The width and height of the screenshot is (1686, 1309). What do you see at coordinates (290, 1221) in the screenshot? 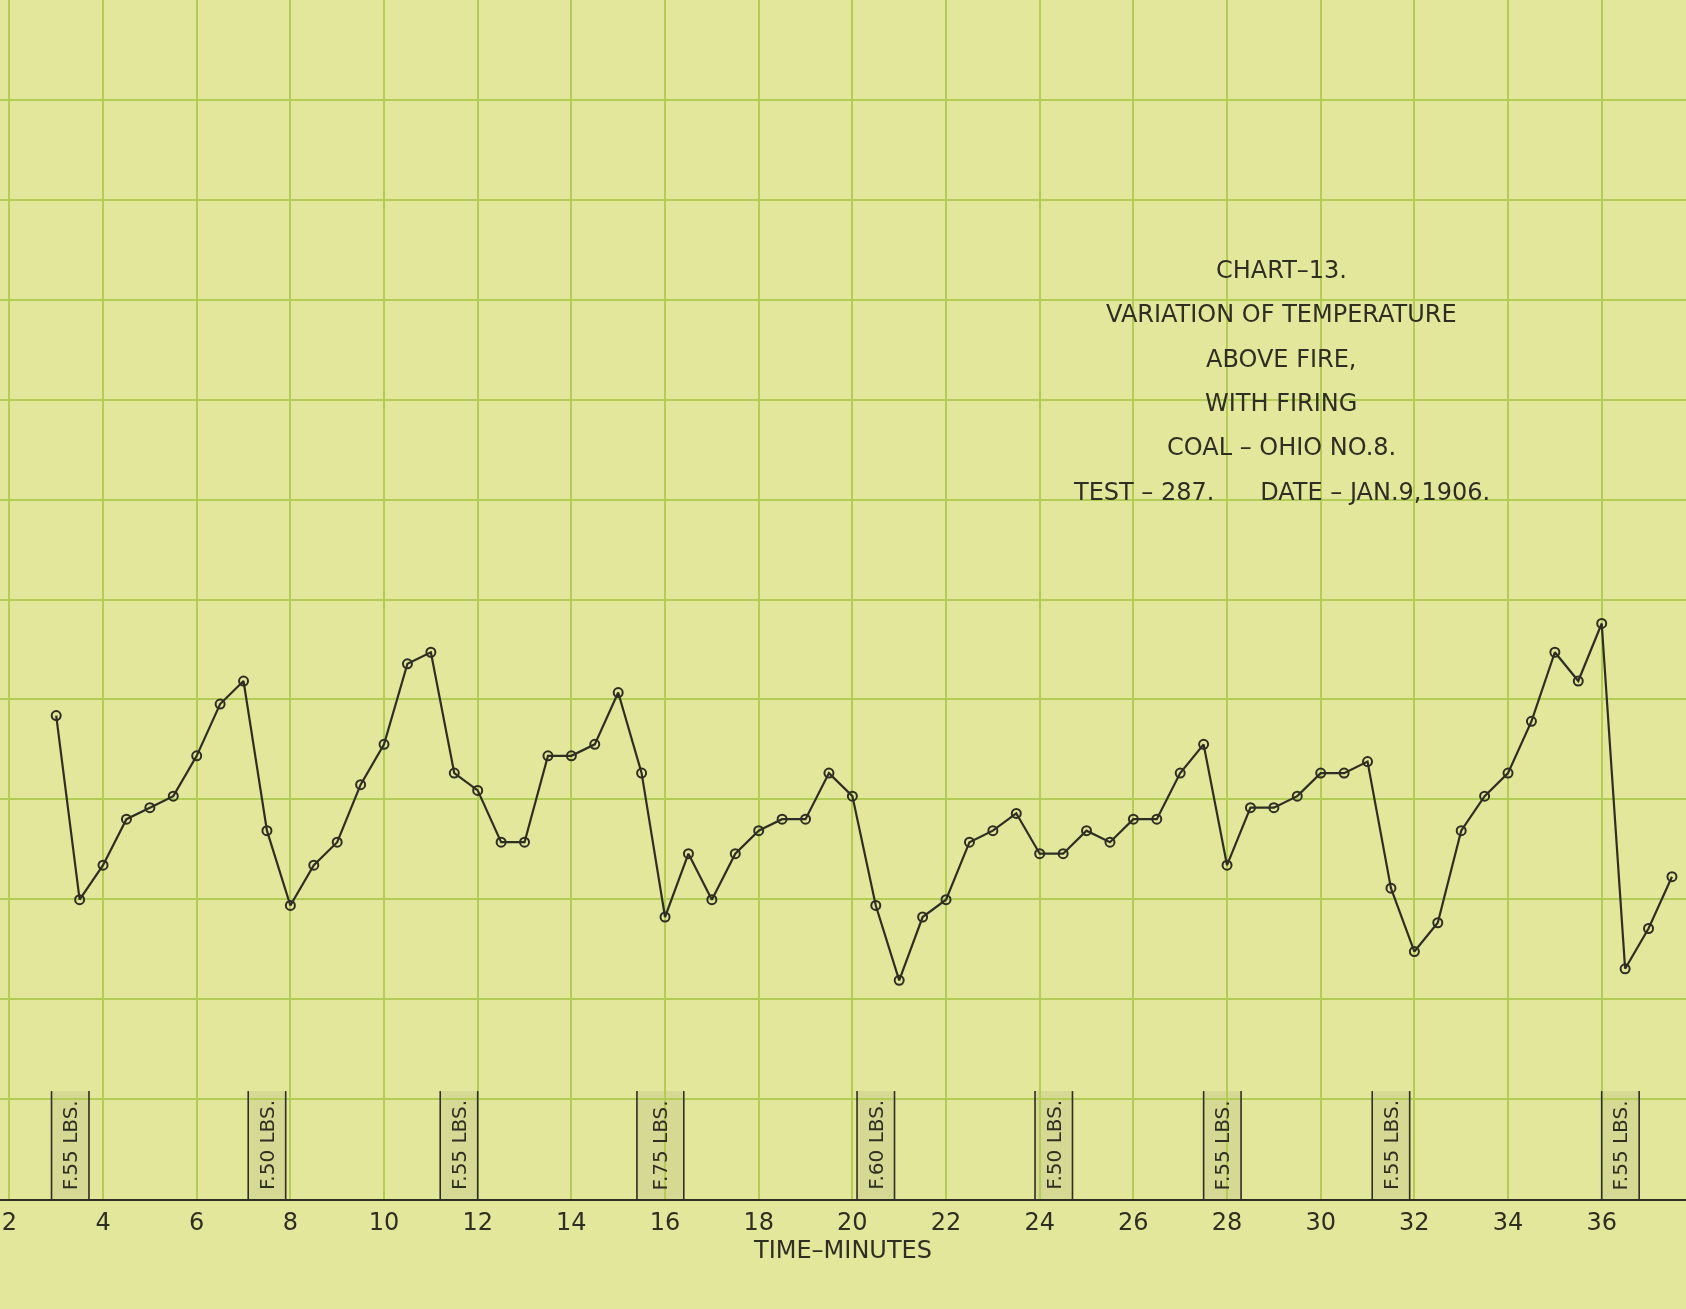
I see `x-tick-label: 8` at bounding box center [290, 1221].